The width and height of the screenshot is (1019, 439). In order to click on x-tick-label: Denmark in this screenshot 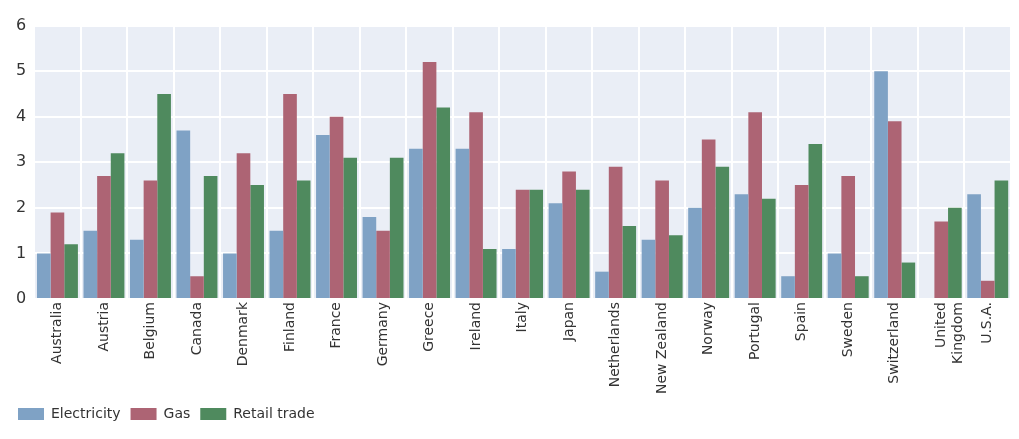, I will do `click(242, 334)`.